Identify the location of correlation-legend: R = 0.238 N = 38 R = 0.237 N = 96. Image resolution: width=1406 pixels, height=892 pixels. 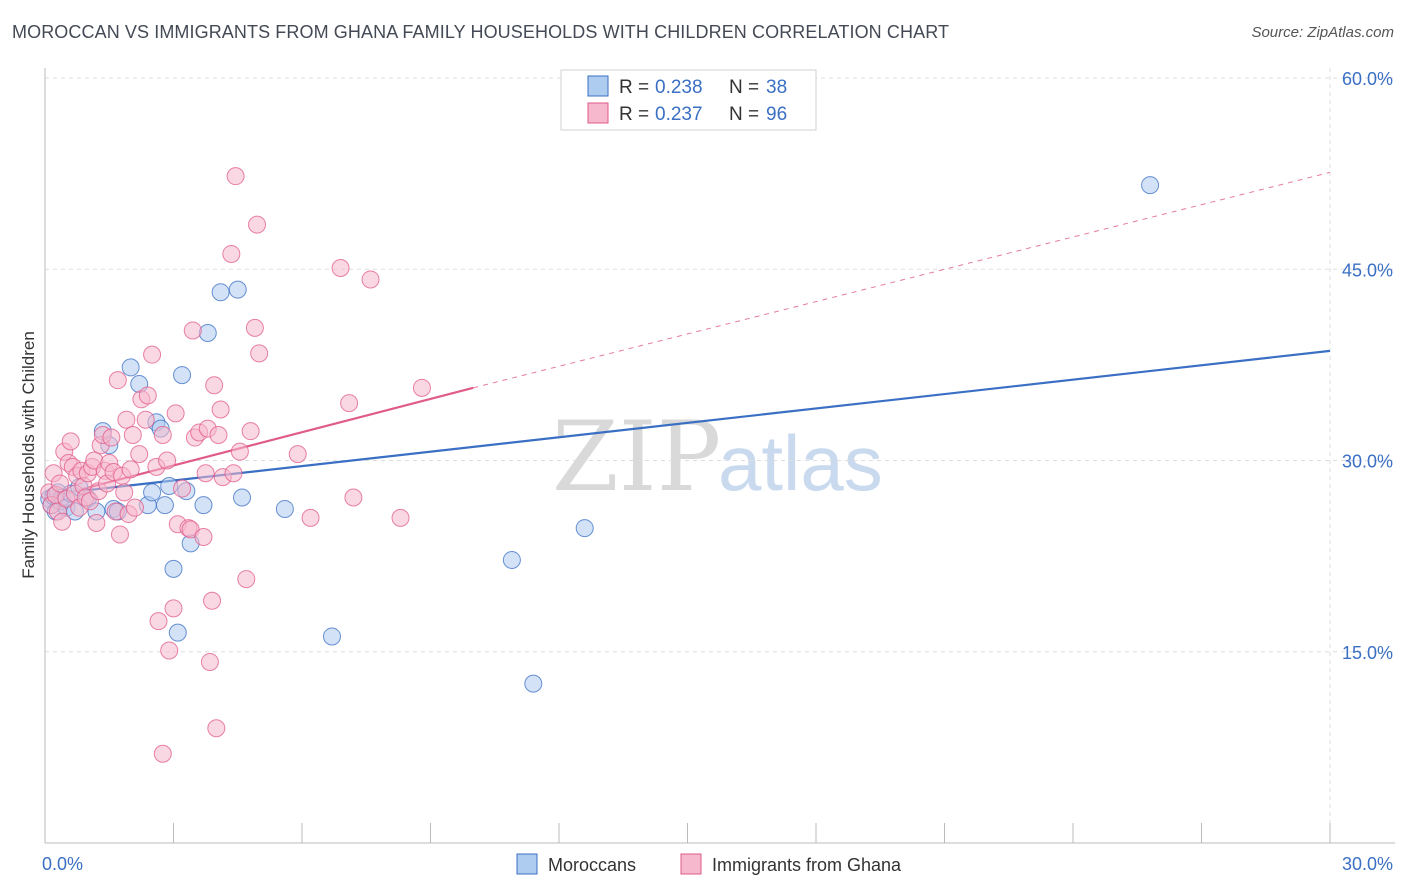
(688, 100).